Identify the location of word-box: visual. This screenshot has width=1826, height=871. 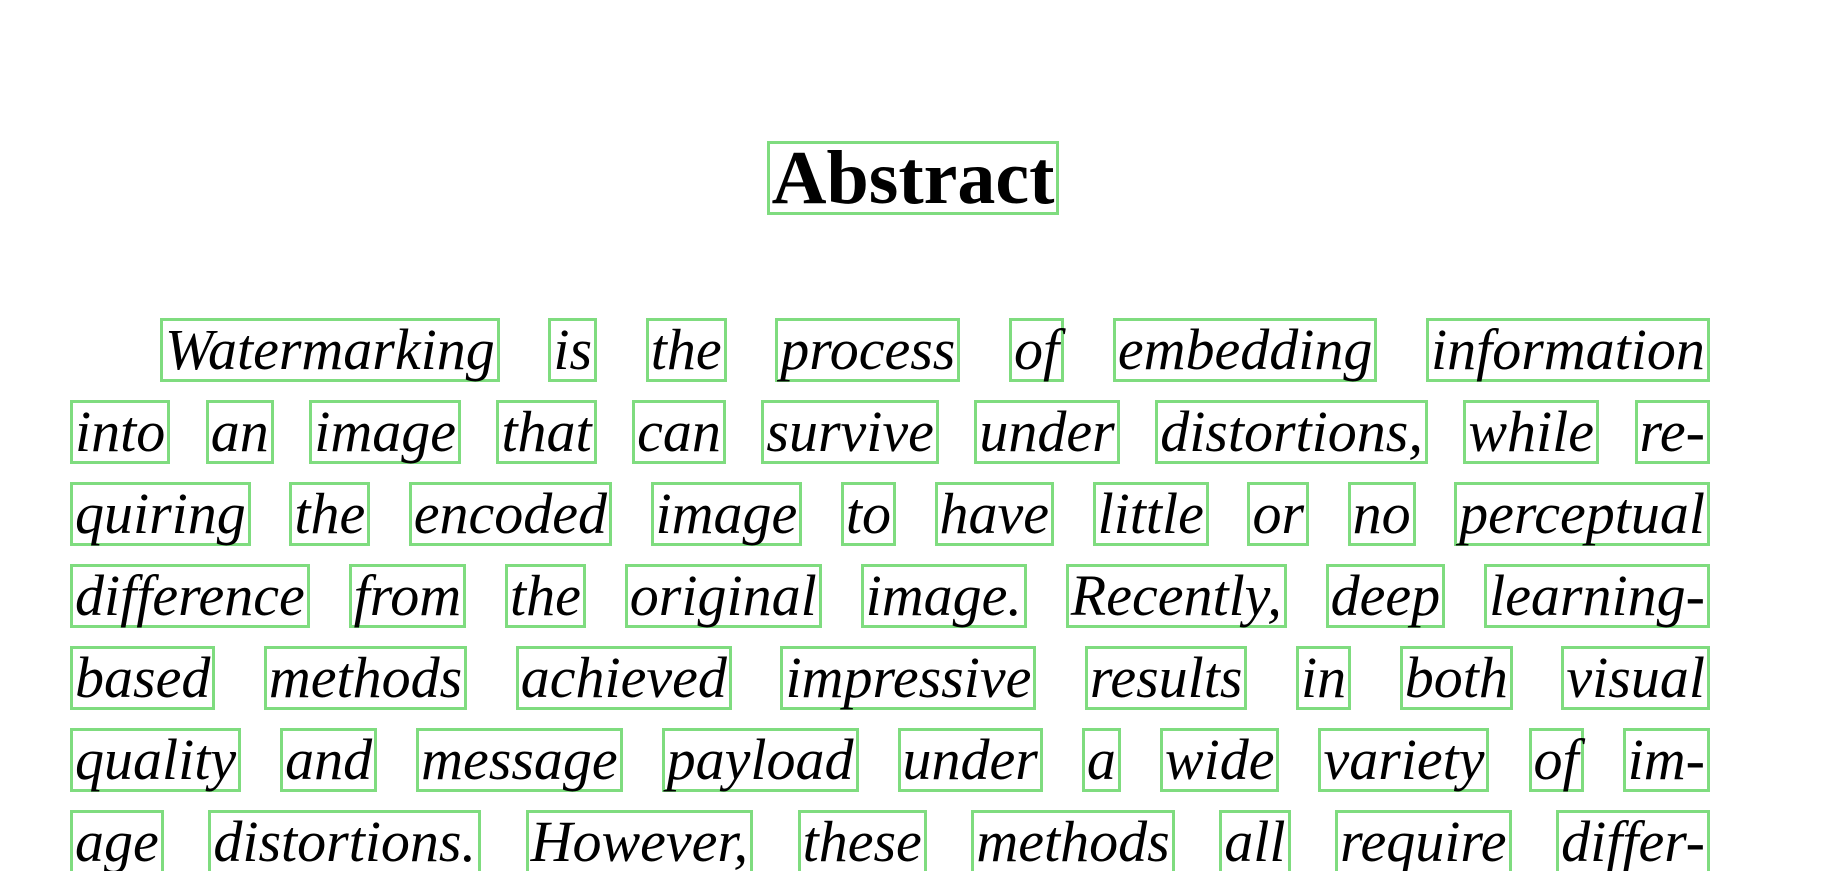
(1635, 678).